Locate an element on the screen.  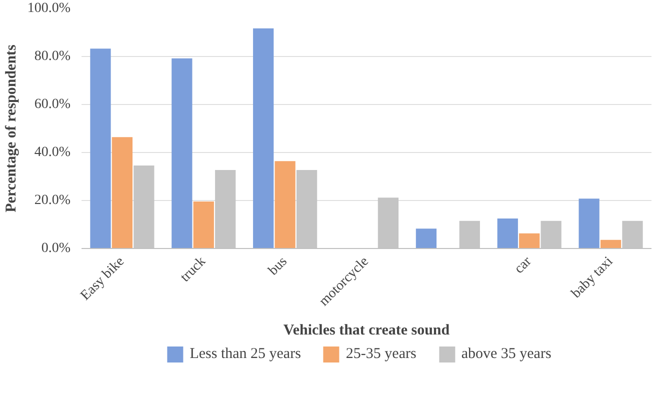
x-tick-label: car is located at coordinates (523, 265).